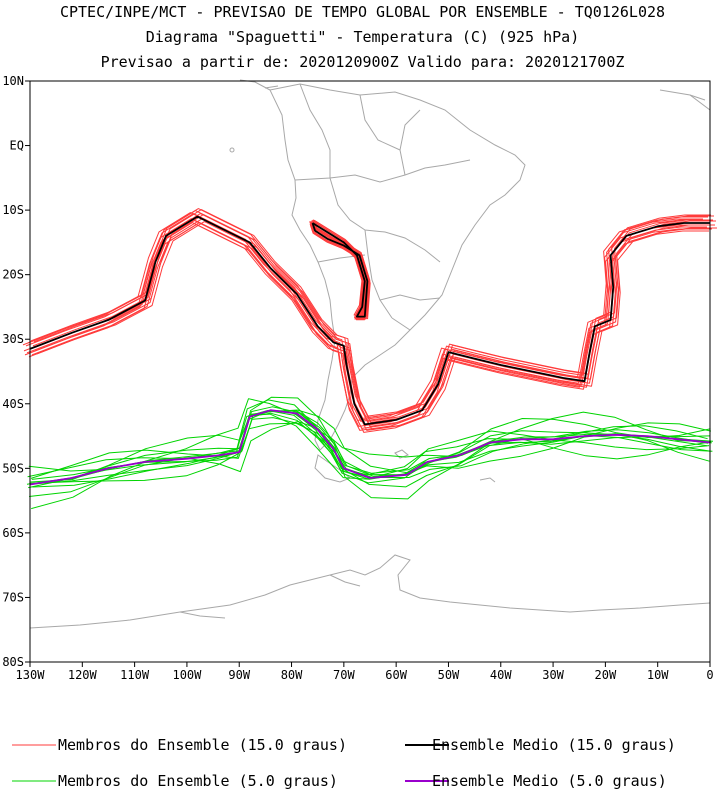 This screenshot has height=792, width=725. What do you see at coordinates (709, 675) in the screenshot?
I see `lon-tick-label: 0` at bounding box center [709, 675].